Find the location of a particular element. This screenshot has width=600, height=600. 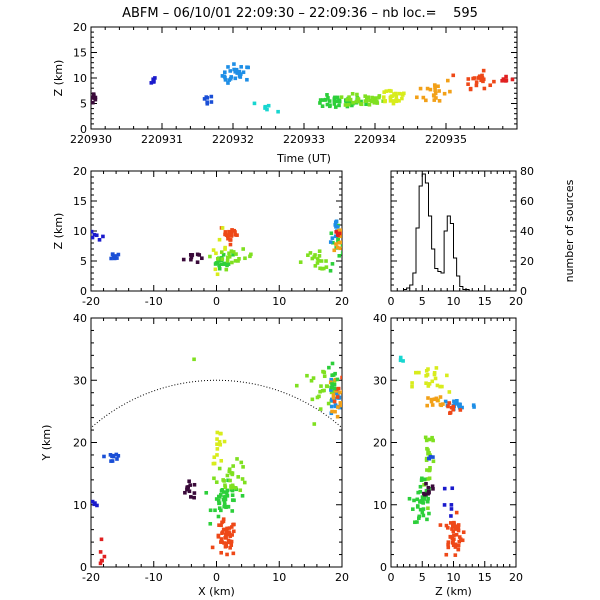

x-z-ytick-label: 5 is located at coordinates (83, 261).